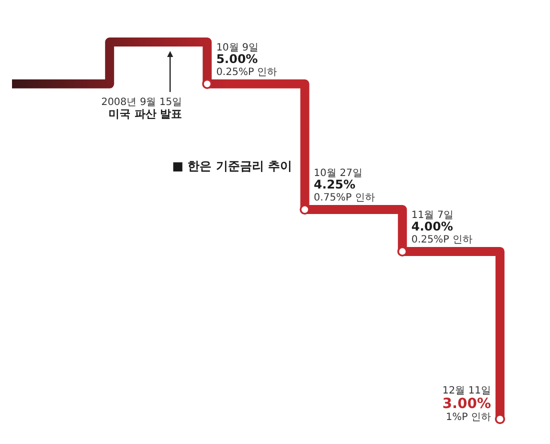  I want to click on text: ■ 한은 기준금리 추이, so click(232, 166).